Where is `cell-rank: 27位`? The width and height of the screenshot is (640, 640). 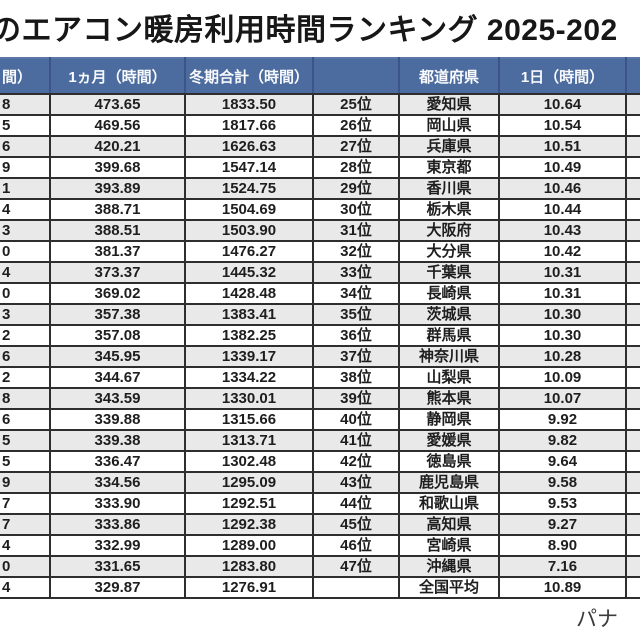 cell-rank: 27位 is located at coordinates (356, 146).